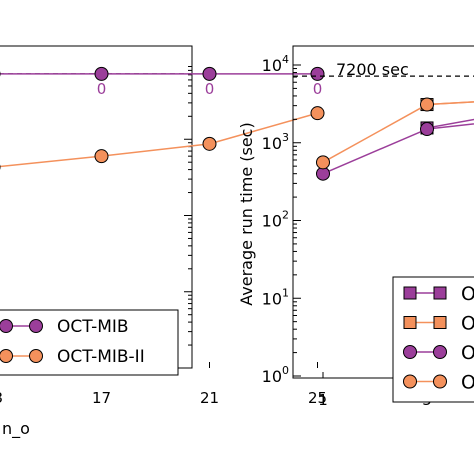 The height and width of the screenshot is (474, 474). I want to click on x-tick-label: 21, so click(209, 398).